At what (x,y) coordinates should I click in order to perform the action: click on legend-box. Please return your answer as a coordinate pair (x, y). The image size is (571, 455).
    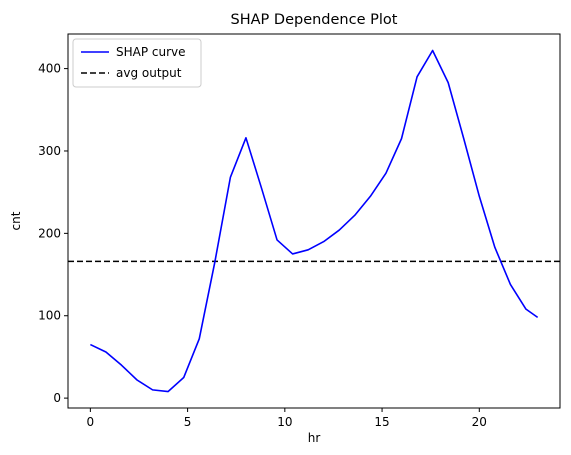
    Looking at the image, I should click on (137, 63).